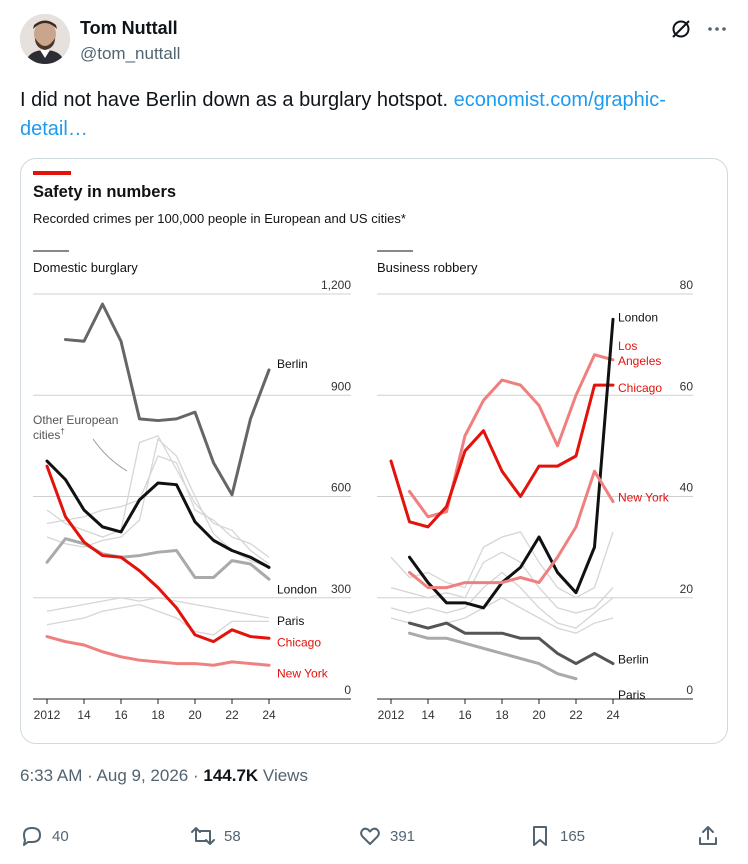  What do you see at coordinates (341, 488) in the screenshot?
I see `y-tick-label: 600` at bounding box center [341, 488].